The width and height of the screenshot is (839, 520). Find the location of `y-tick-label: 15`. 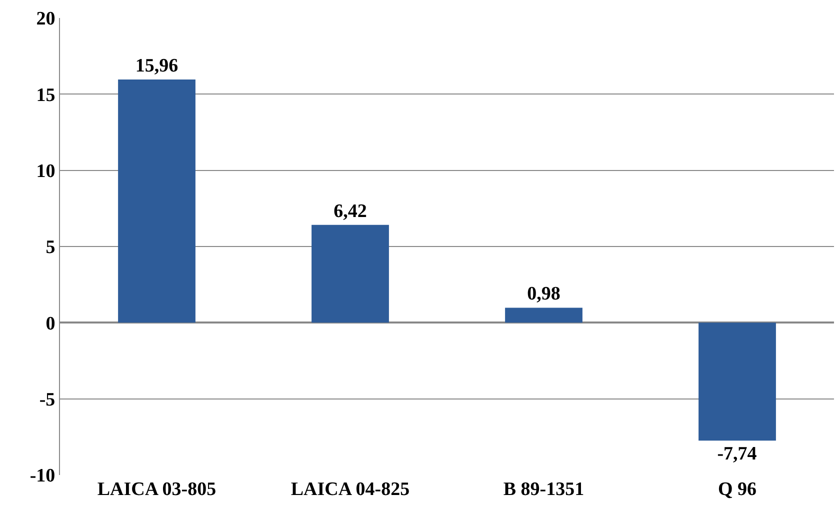

y-tick-label: 15 is located at coordinates (46, 95).